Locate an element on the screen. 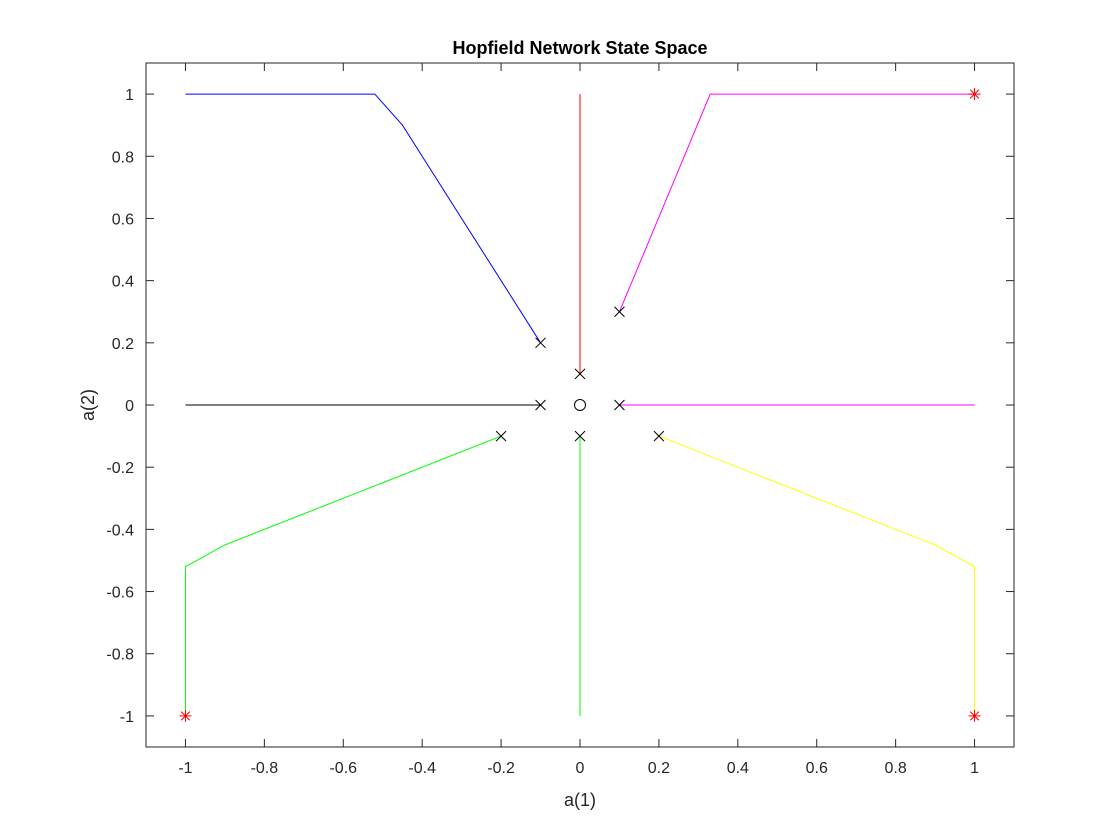 Image resolution: width=1120 pixels, height=840 pixels. x-tick-label: 0.2 is located at coordinates (659, 768).